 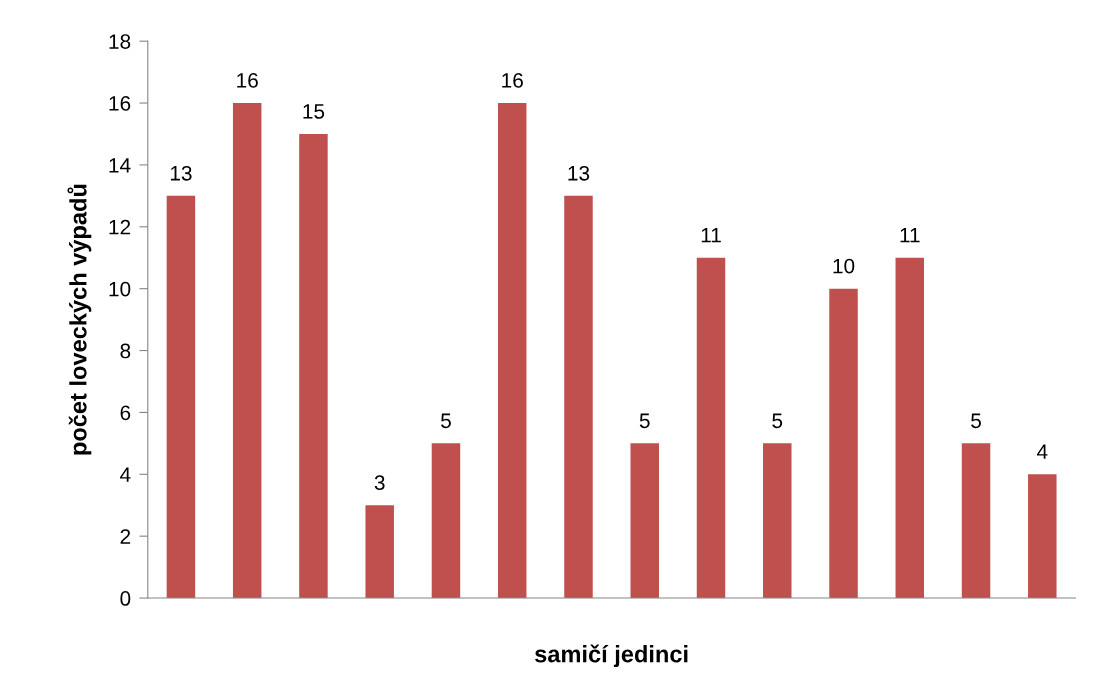 I want to click on y-tick-label: 16, so click(x=120, y=103).